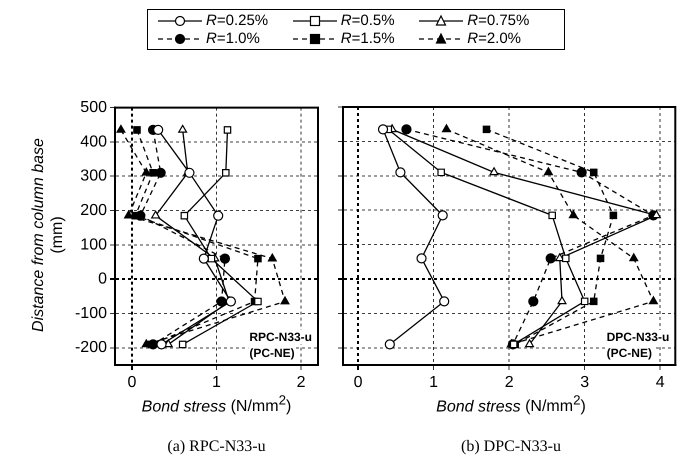  I want to click on y-tick-label: -200, so click(91, 347).